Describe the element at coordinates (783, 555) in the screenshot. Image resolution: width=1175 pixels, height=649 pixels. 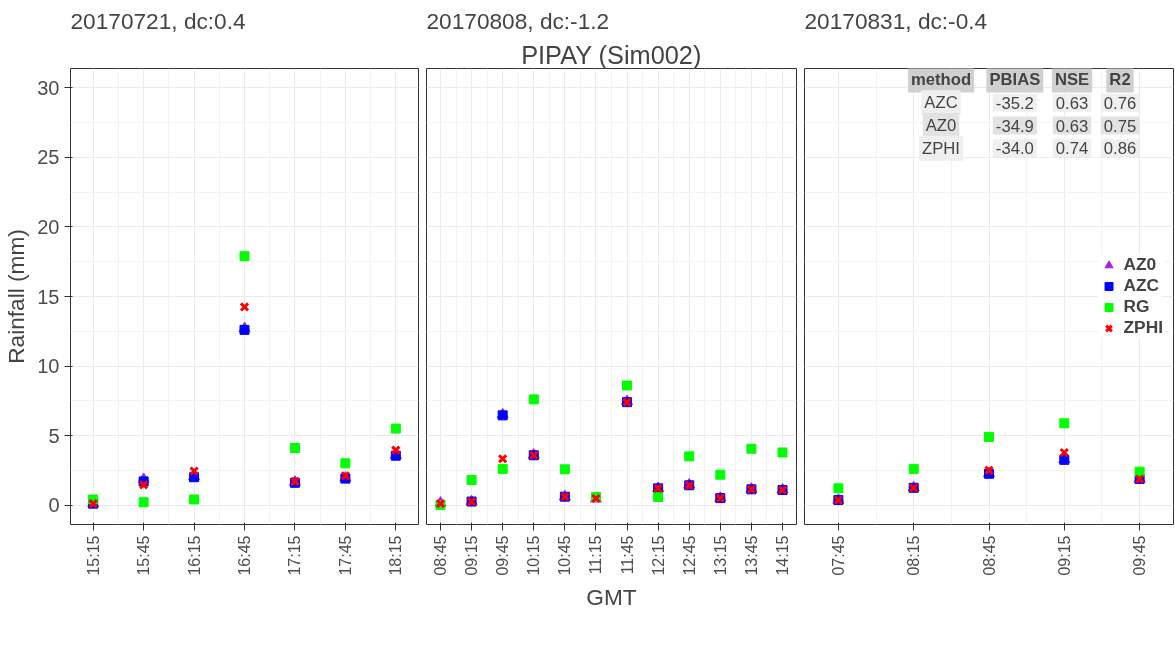
I see `x-tick-label: 14:15` at that location.